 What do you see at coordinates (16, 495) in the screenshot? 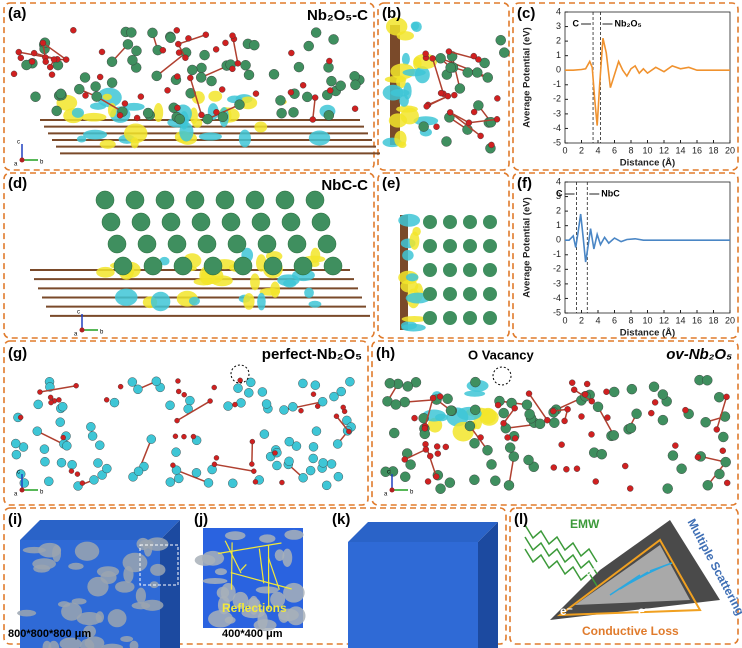
I see `axis-letter: a` at bounding box center [16, 495].